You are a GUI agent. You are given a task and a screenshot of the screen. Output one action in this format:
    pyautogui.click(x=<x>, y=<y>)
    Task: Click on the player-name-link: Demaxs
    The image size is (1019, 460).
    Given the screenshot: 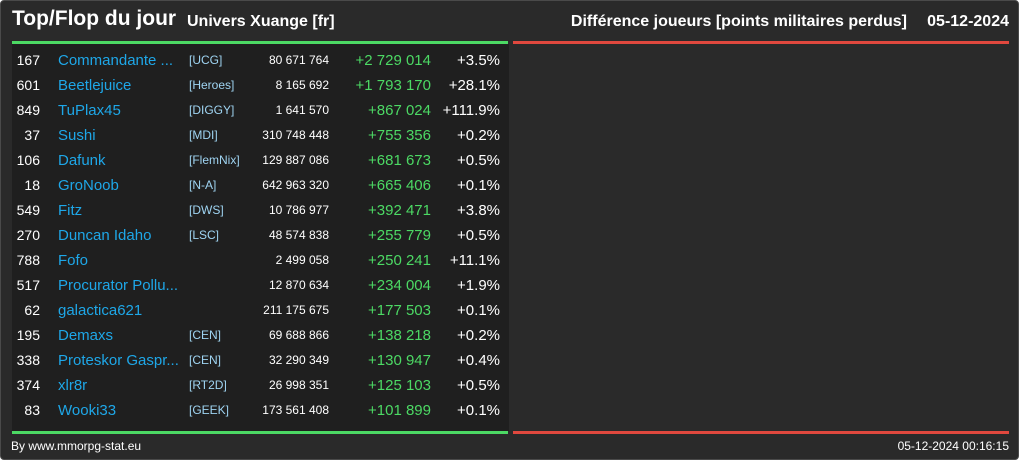 What is the action you would take?
    pyautogui.click(x=86, y=335)
    